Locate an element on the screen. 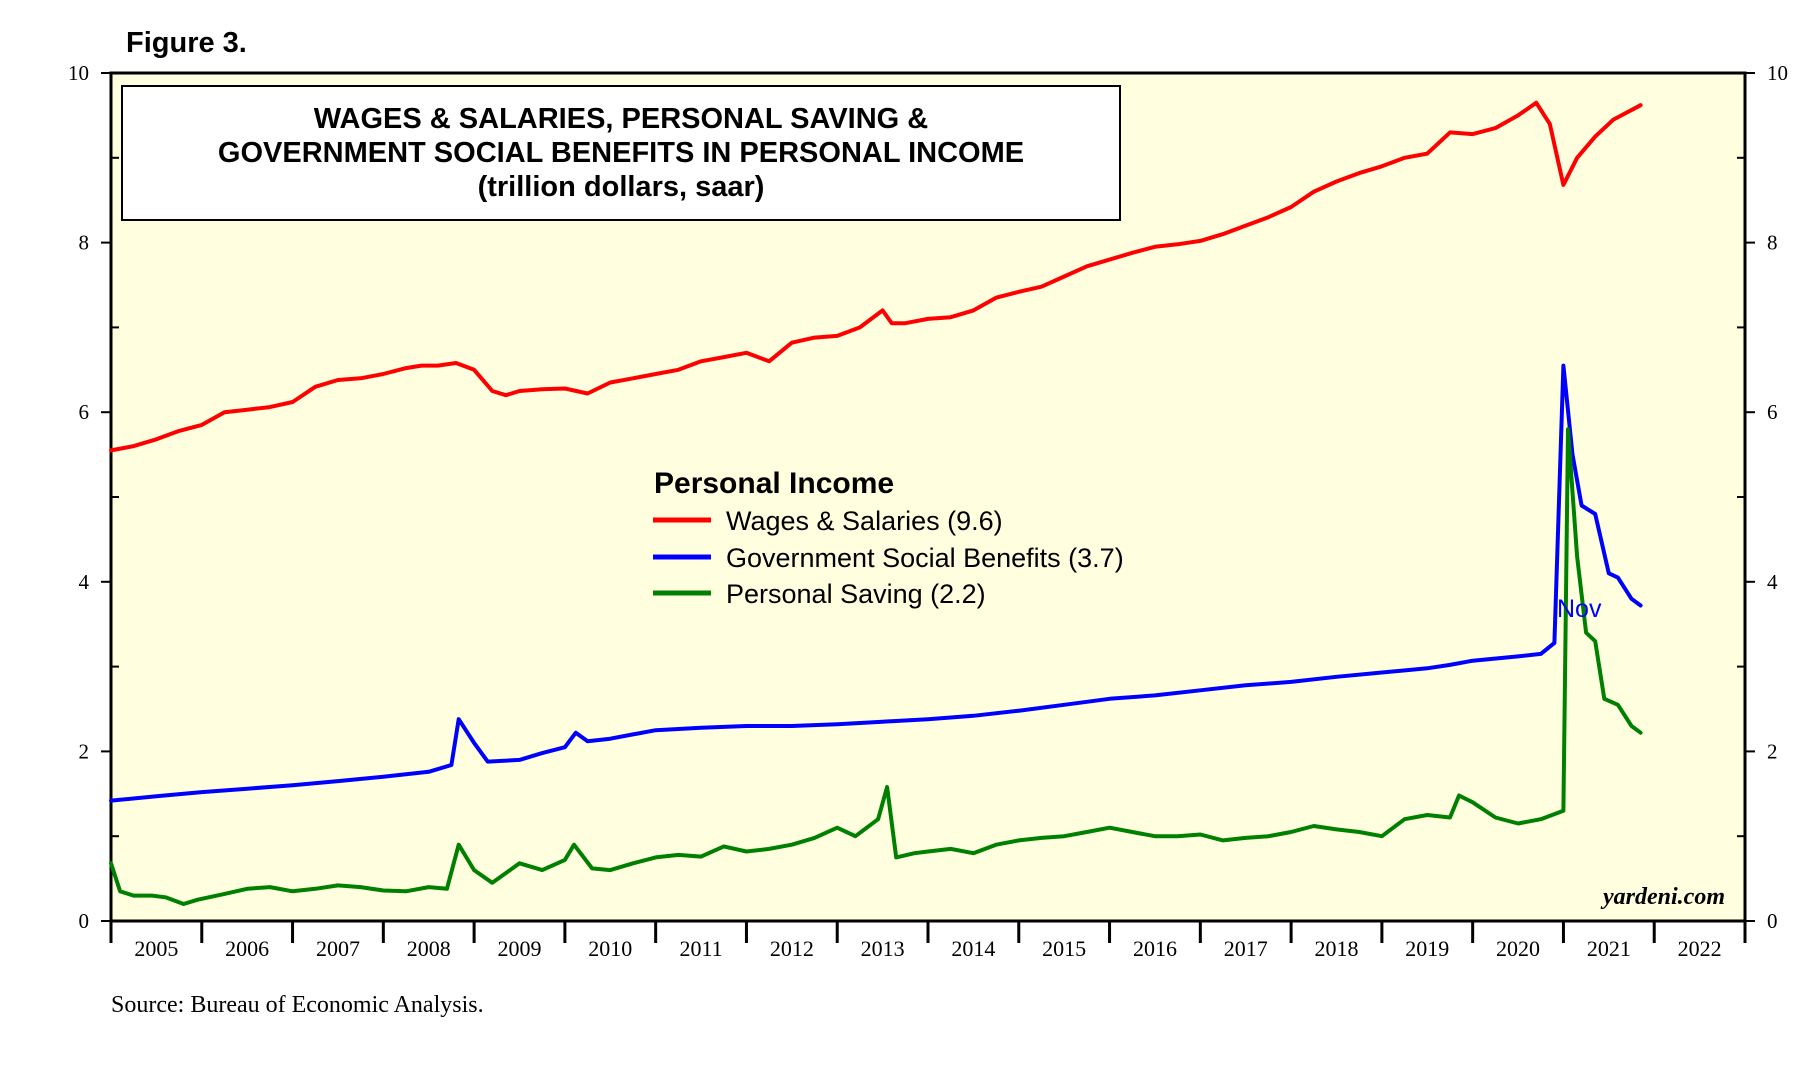  y-tick-label-right: 8 is located at coordinates (1772, 243).